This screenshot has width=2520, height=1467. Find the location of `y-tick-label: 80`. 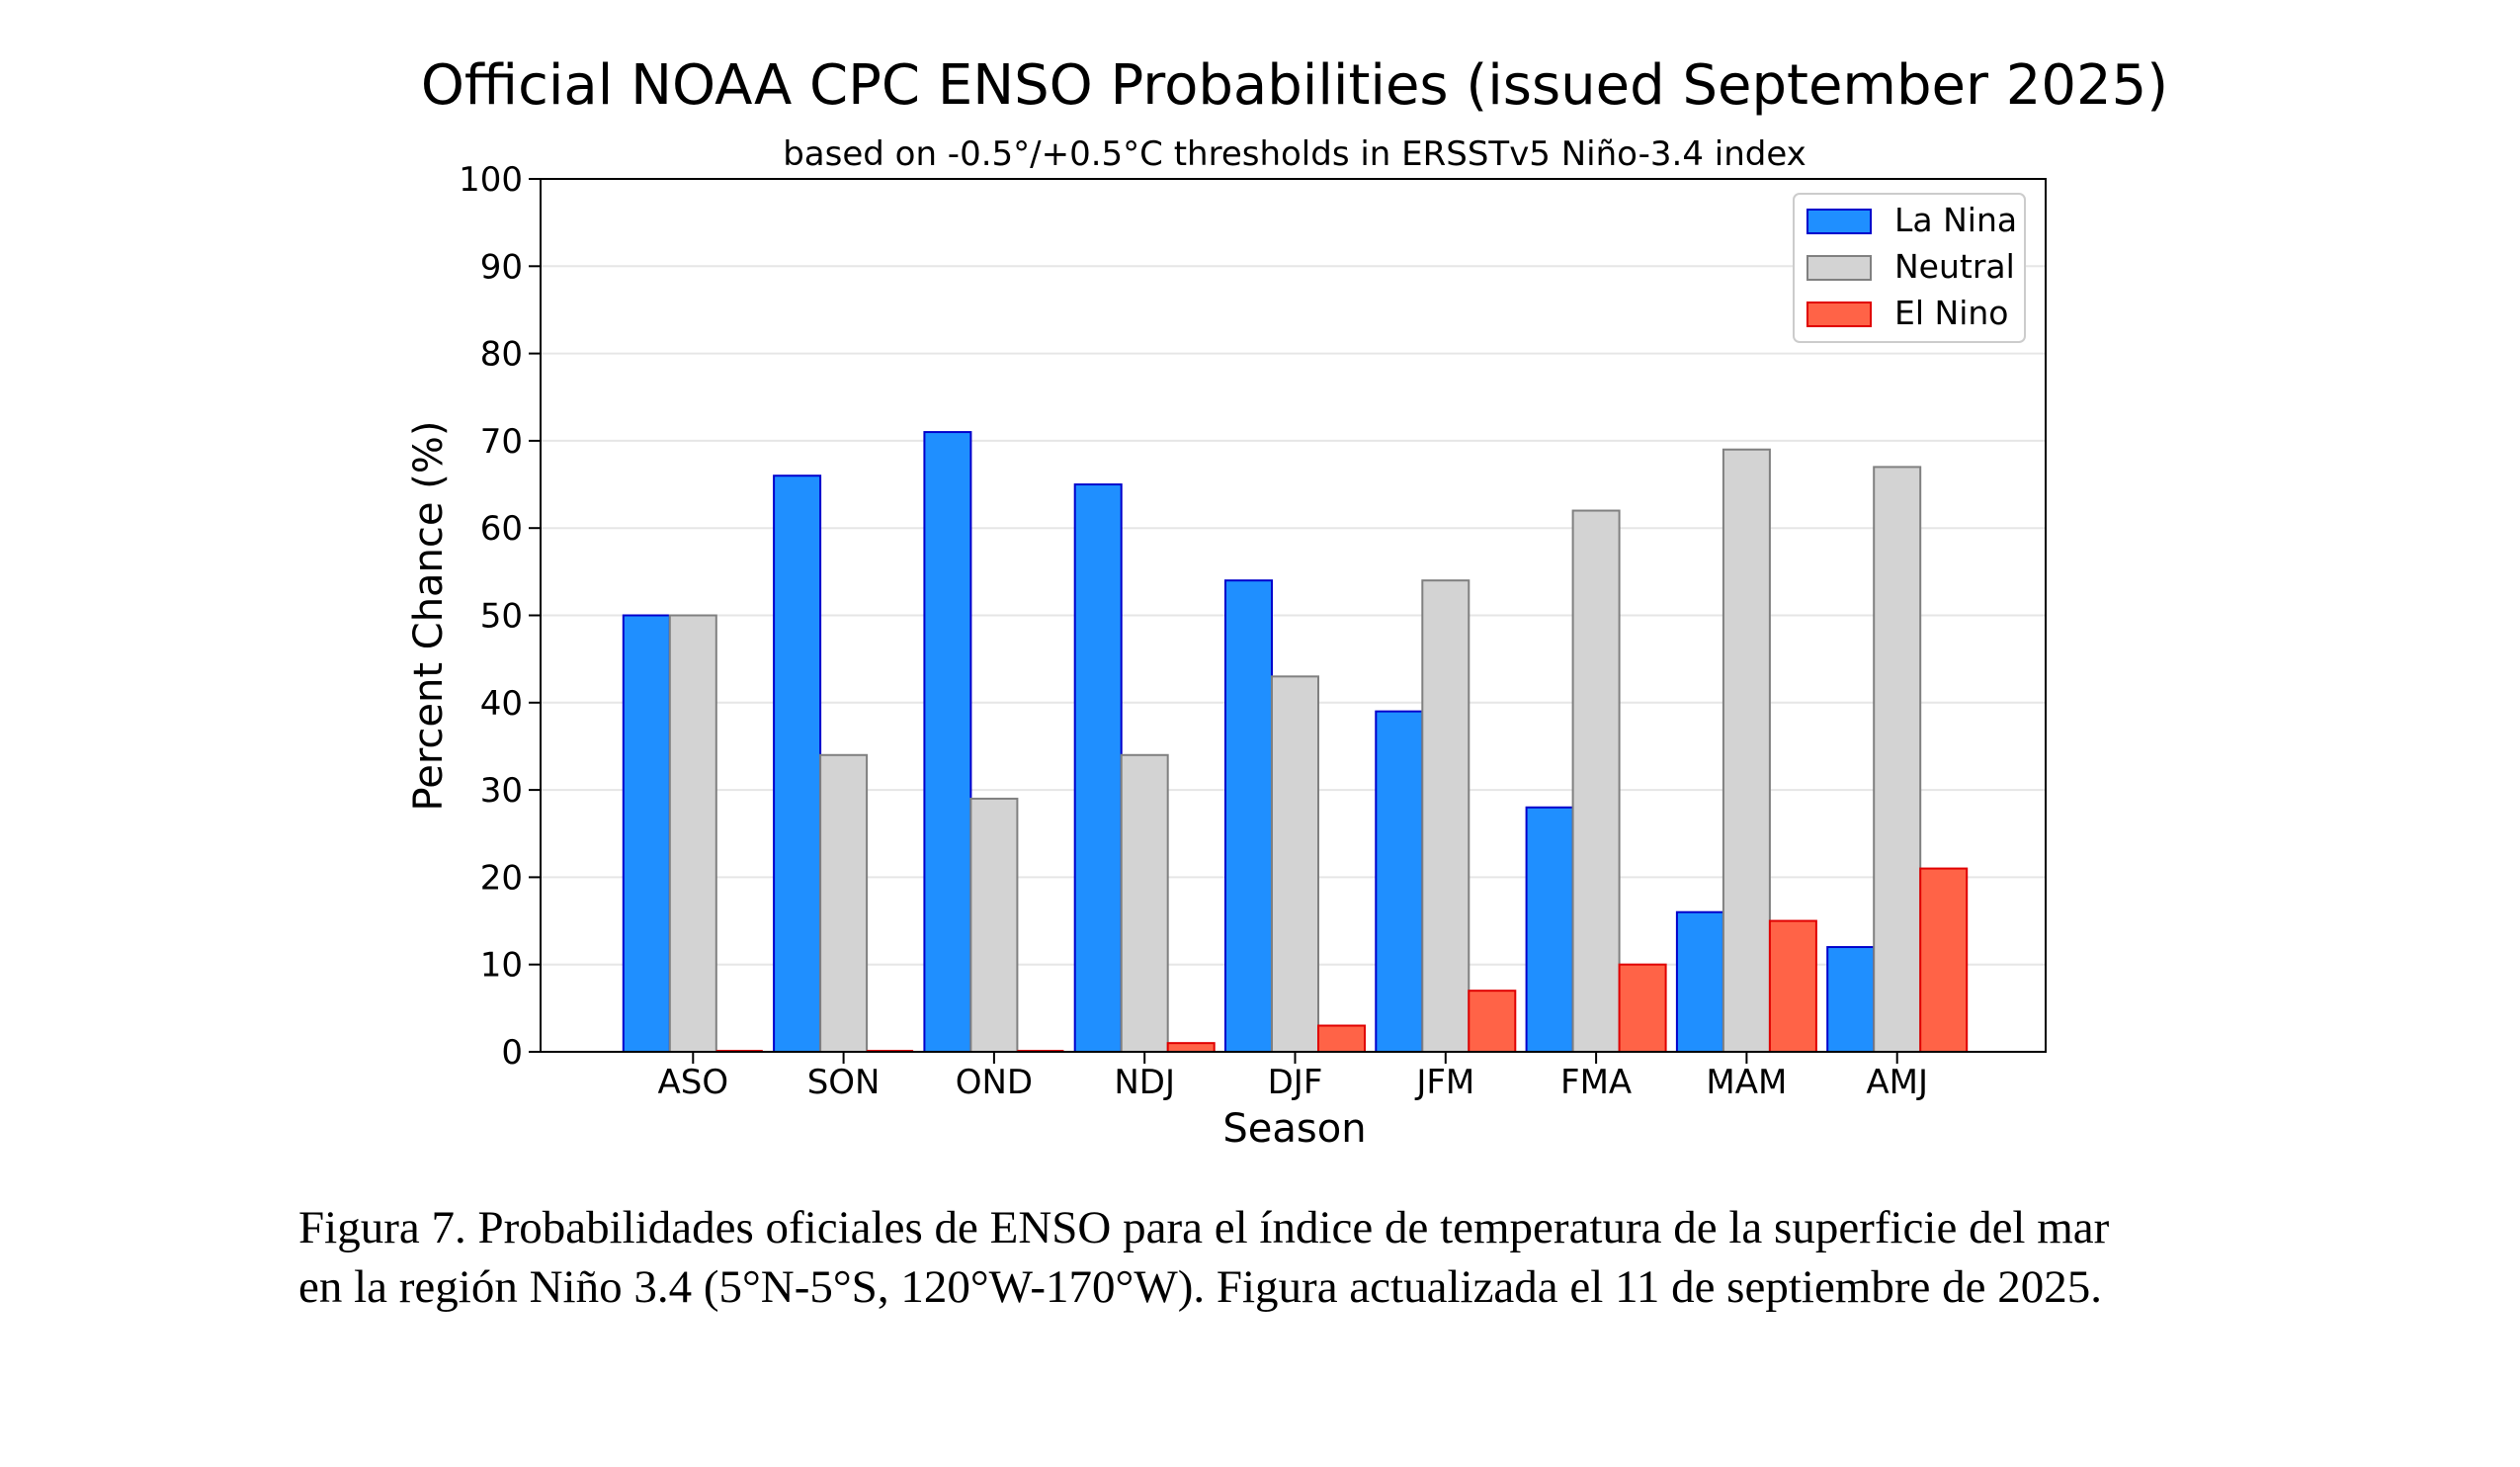

y-tick-label: 80 is located at coordinates (501, 355).